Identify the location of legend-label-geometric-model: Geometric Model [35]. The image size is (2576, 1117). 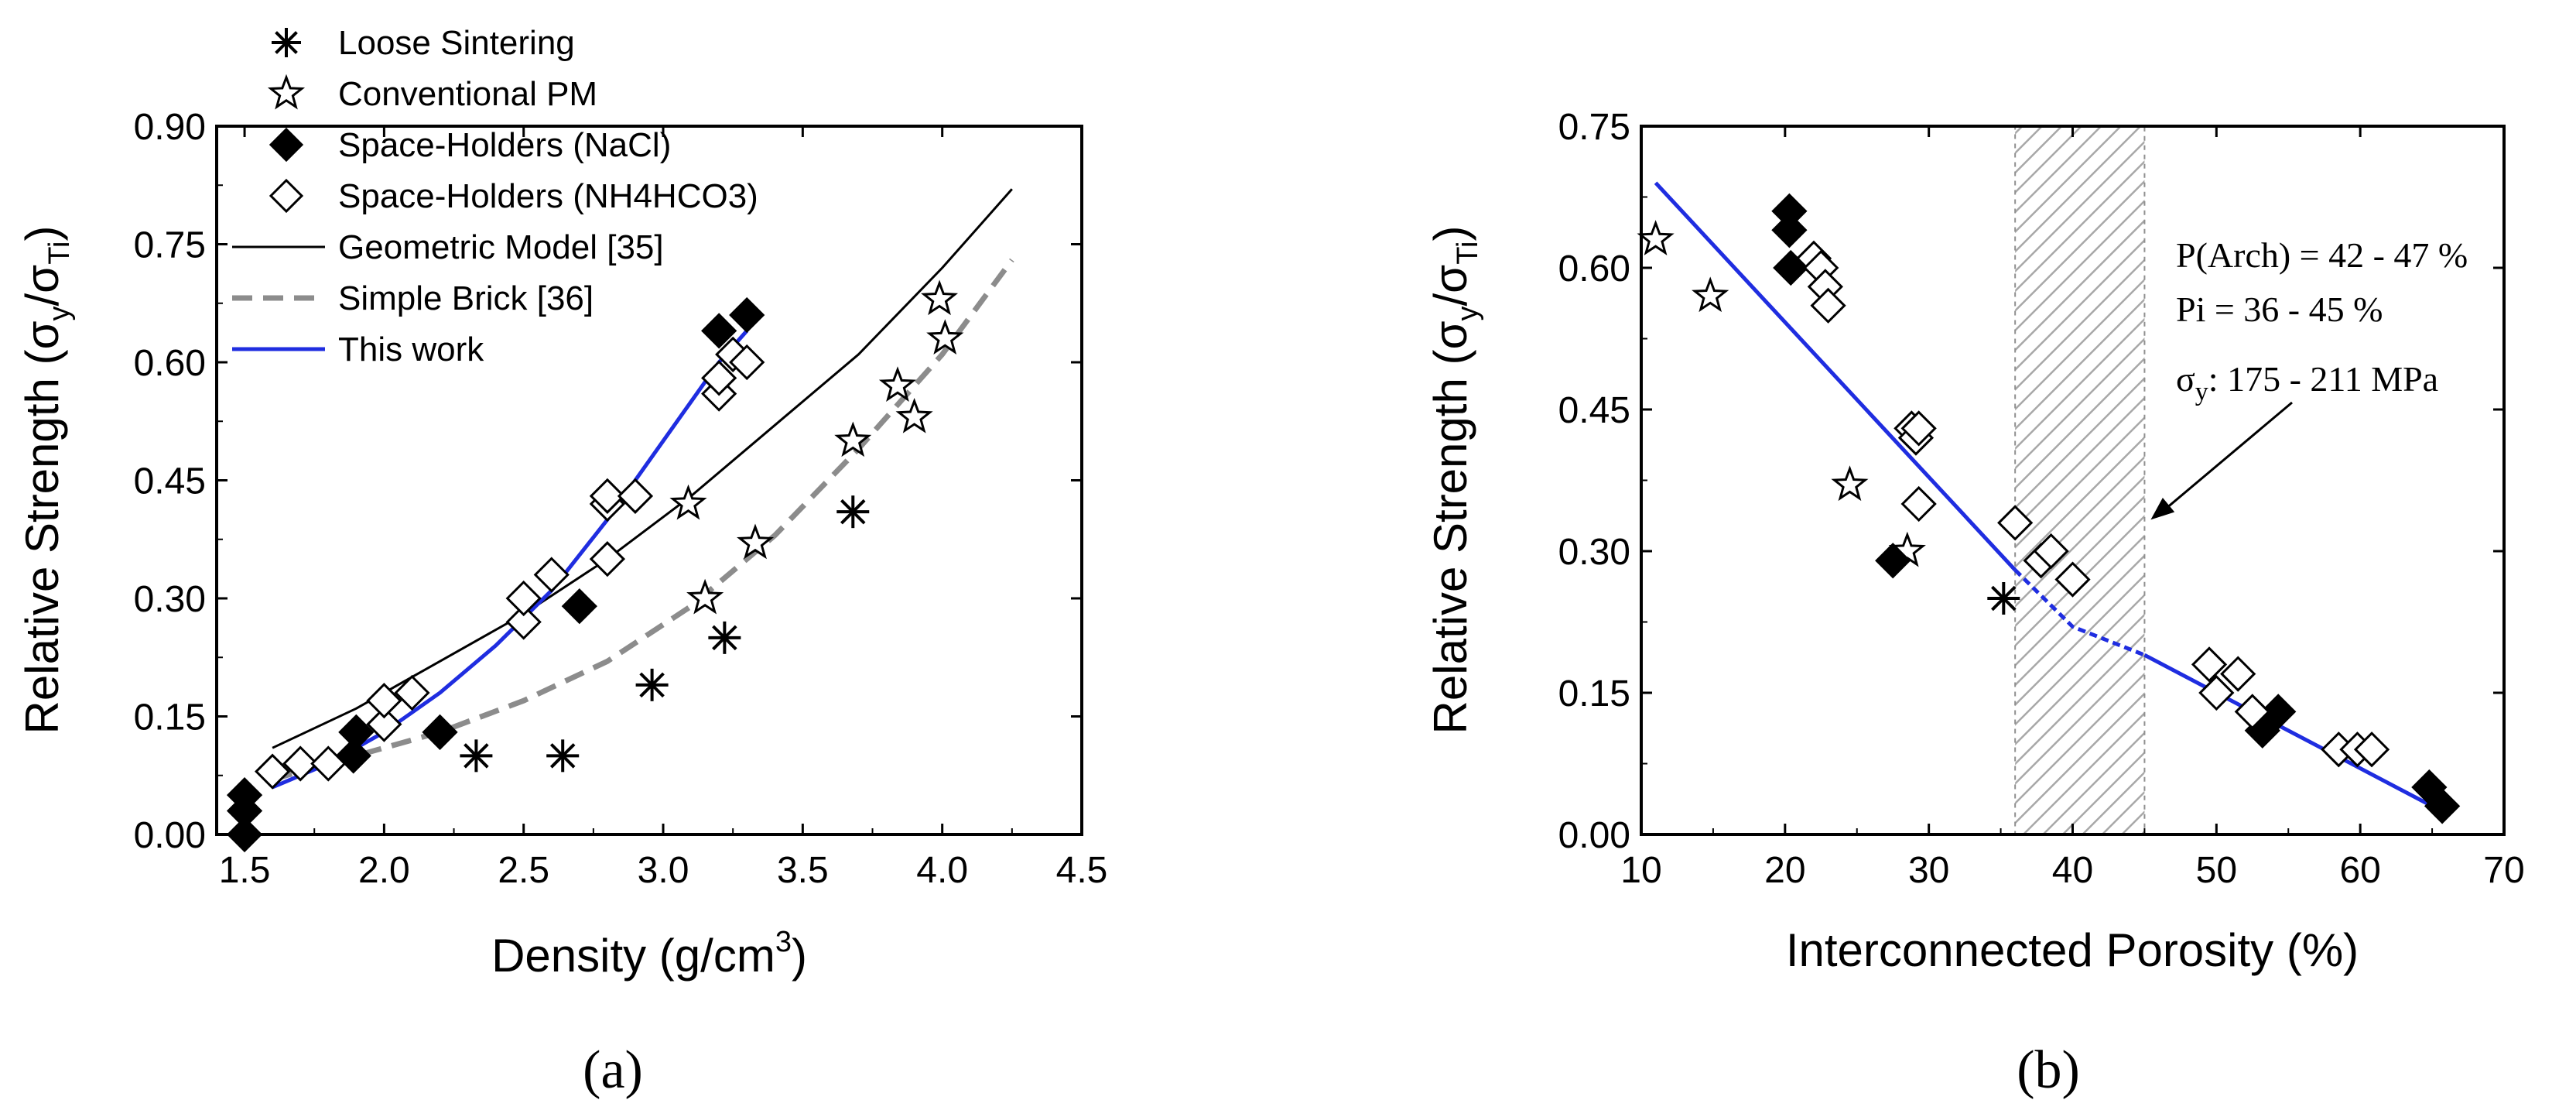
(501, 247).